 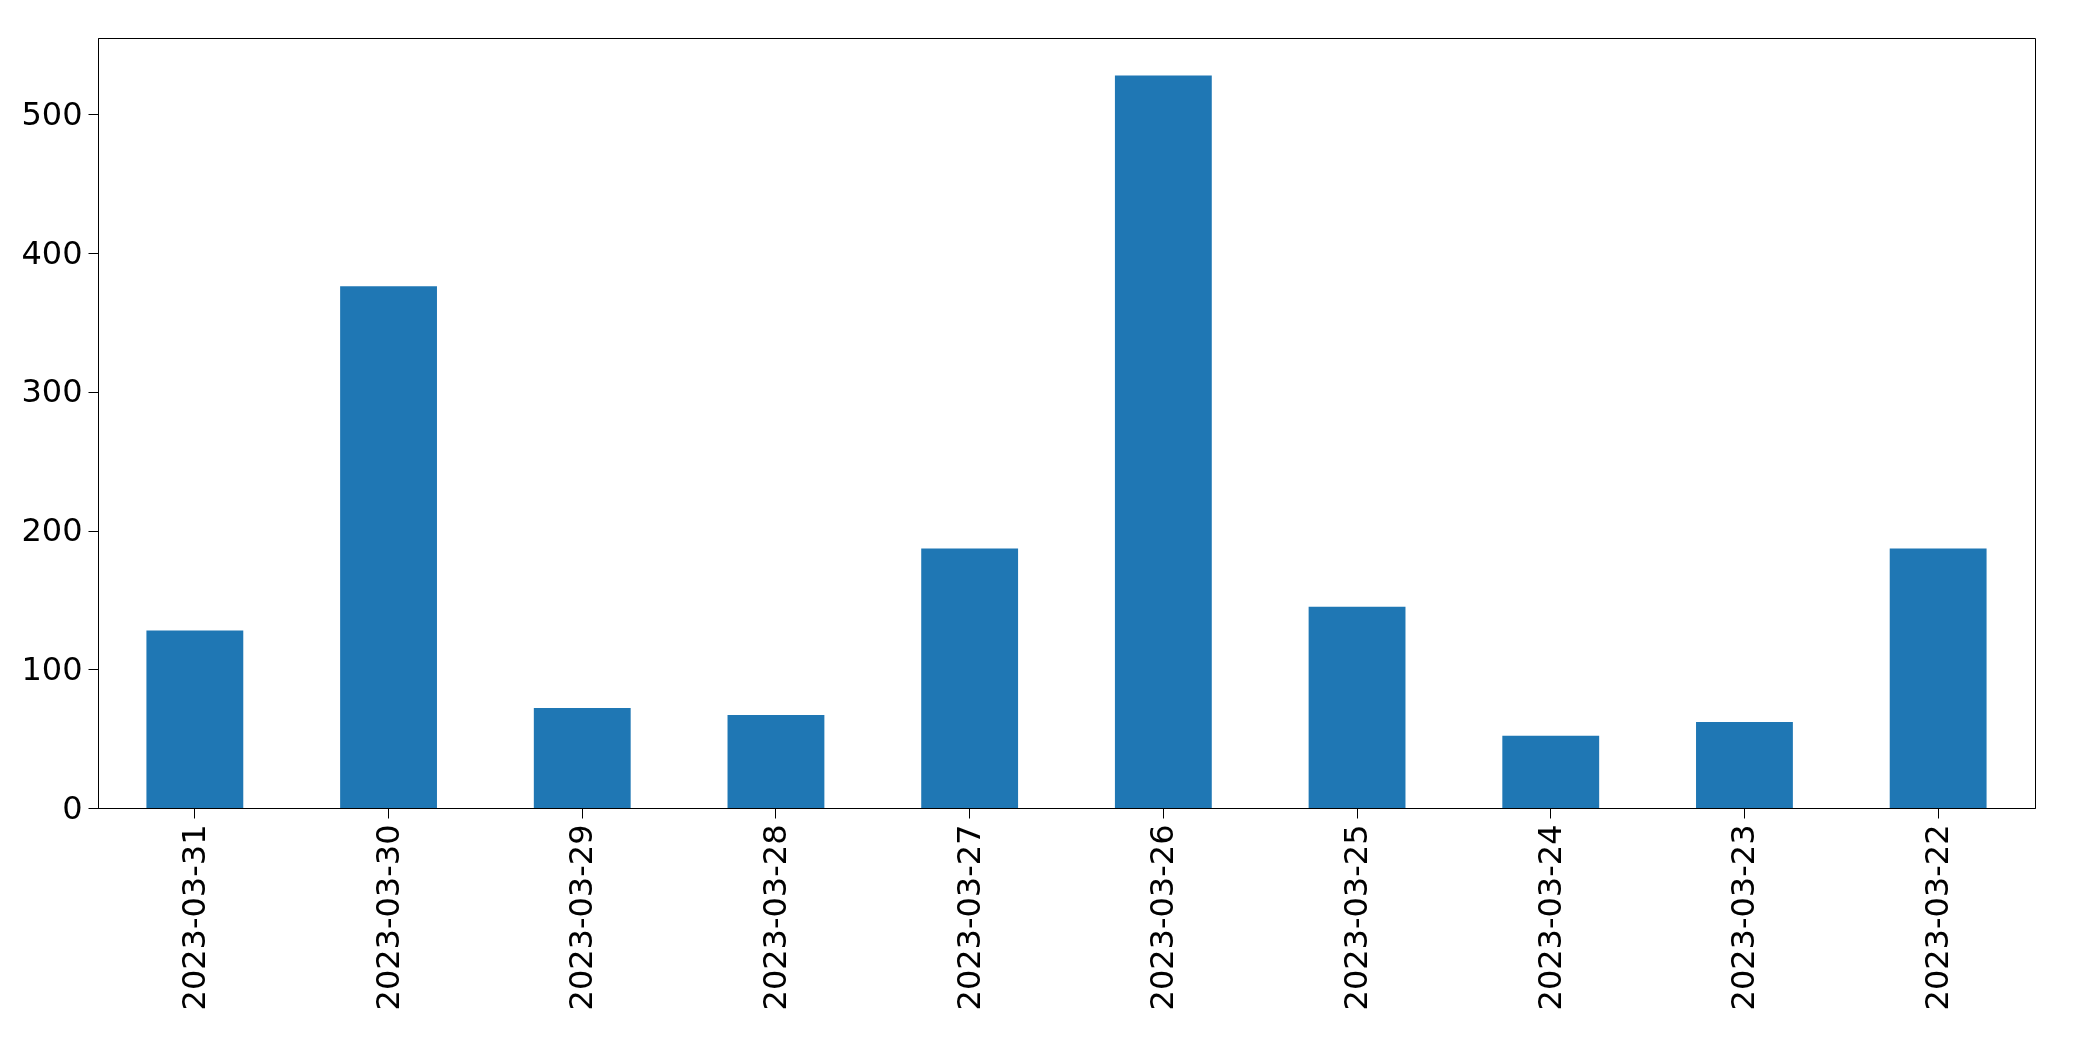 What do you see at coordinates (774, 917) in the screenshot?
I see `x-tick-label: 2023-03-28` at bounding box center [774, 917].